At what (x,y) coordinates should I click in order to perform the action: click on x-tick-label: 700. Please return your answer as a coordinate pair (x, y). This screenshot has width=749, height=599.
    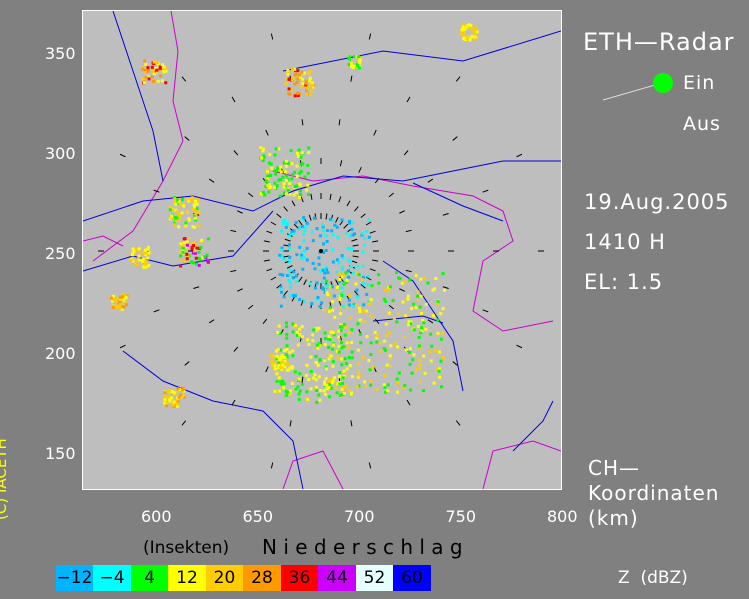
    Looking at the image, I should click on (359, 516).